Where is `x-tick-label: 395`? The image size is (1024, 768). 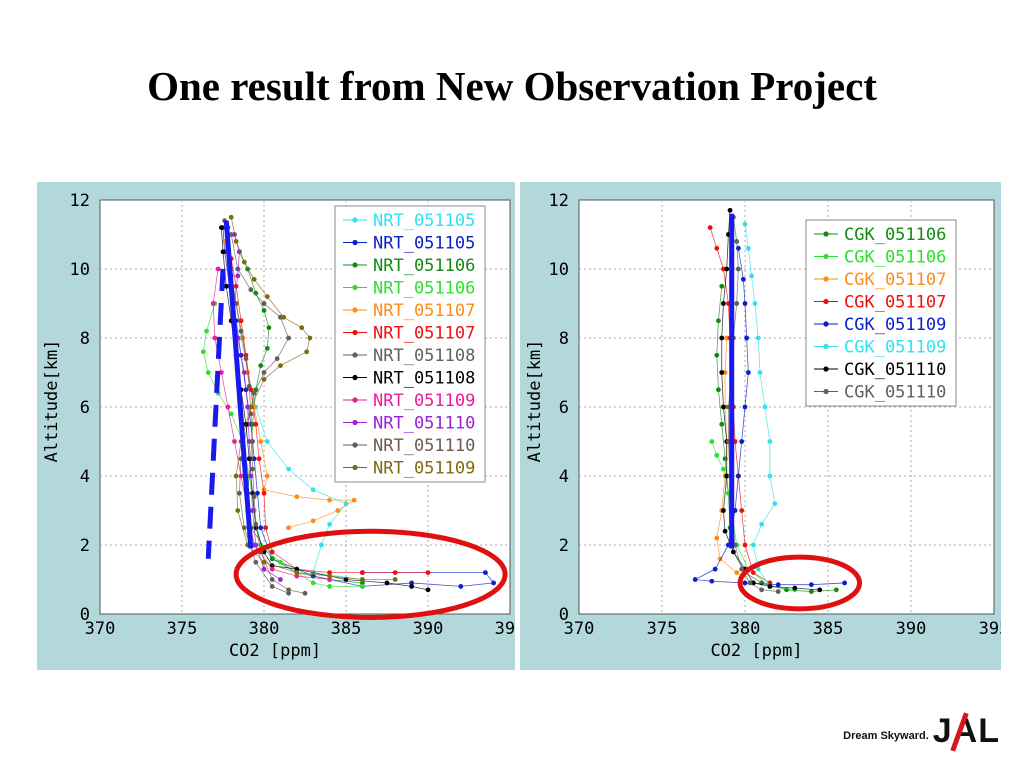 x-tick-label: 395 is located at coordinates (990, 629).